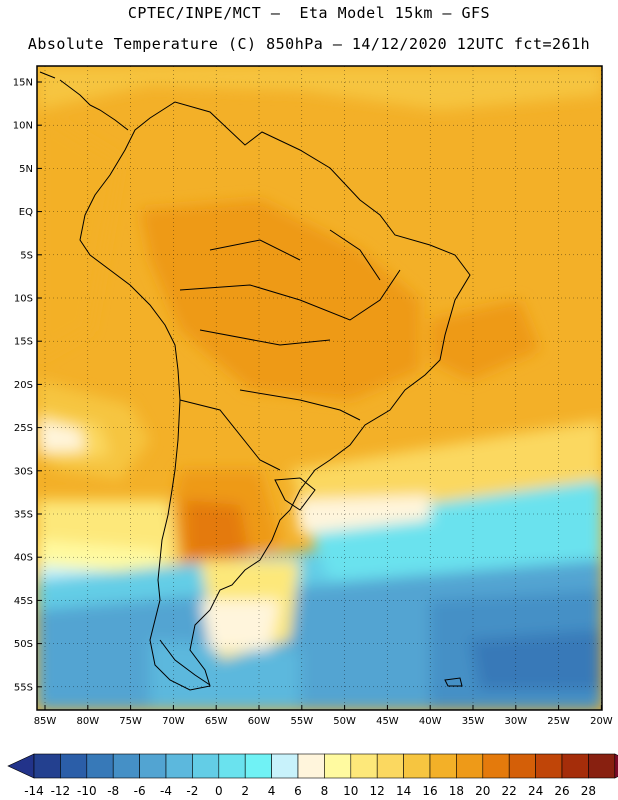 This screenshot has height=800, width=618. What do you see at coordinates (482, 791) in the screenshot?
I see `colorbar-label: 20` at bounding box center [482, 791].